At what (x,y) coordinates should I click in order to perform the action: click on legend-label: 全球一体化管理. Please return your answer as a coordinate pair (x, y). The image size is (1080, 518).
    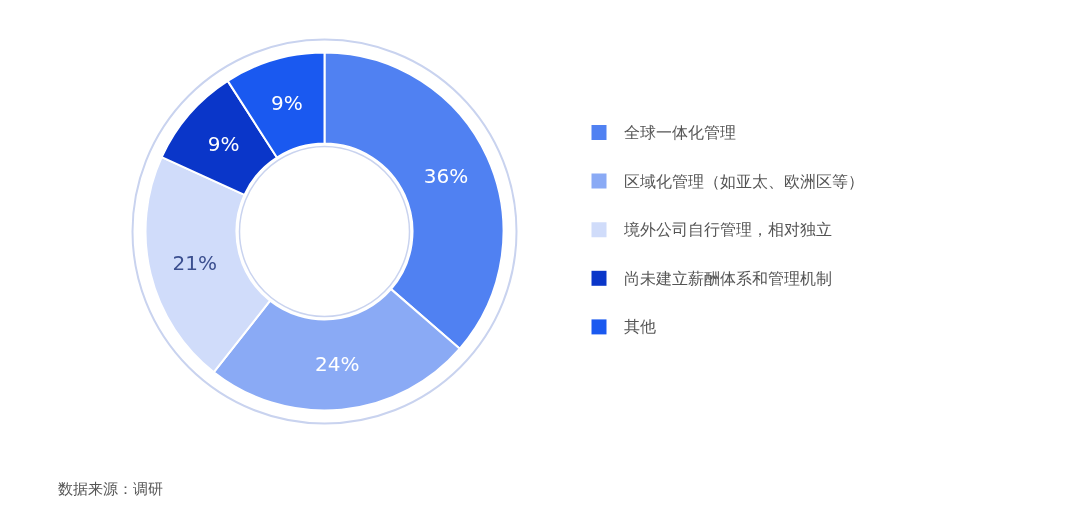
    Looking at the image, I should click on (679, 132).